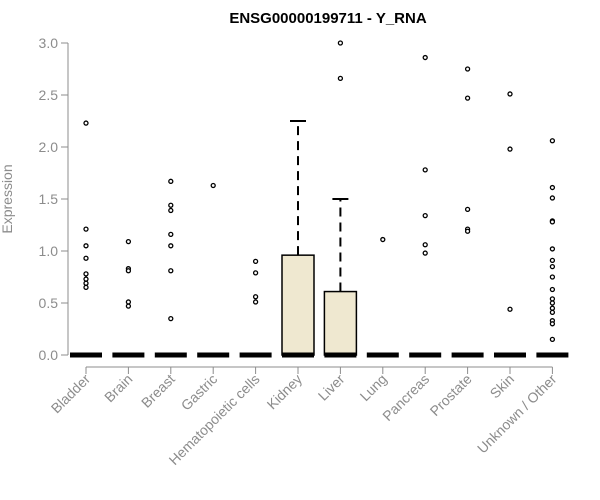 This screenshot has width=600, height=500. Describe the element at coordinates (49, 147) in the screenshot. I see `y-tick-label: 2.0` at that location.